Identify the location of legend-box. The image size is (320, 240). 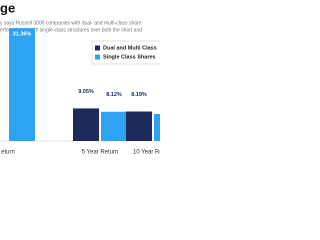
(125, 52).